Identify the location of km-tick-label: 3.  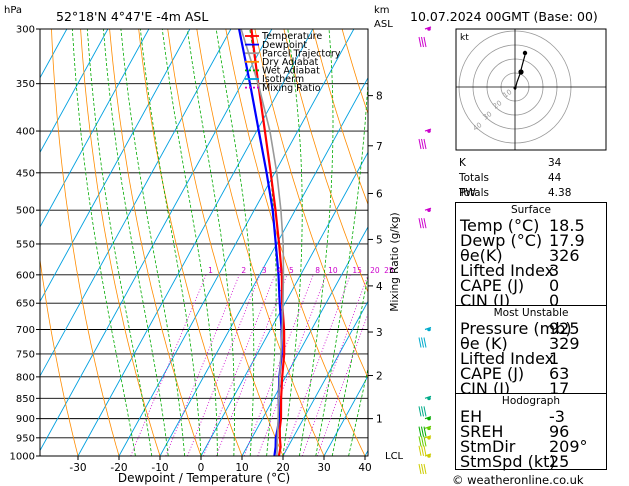
(379, 333).